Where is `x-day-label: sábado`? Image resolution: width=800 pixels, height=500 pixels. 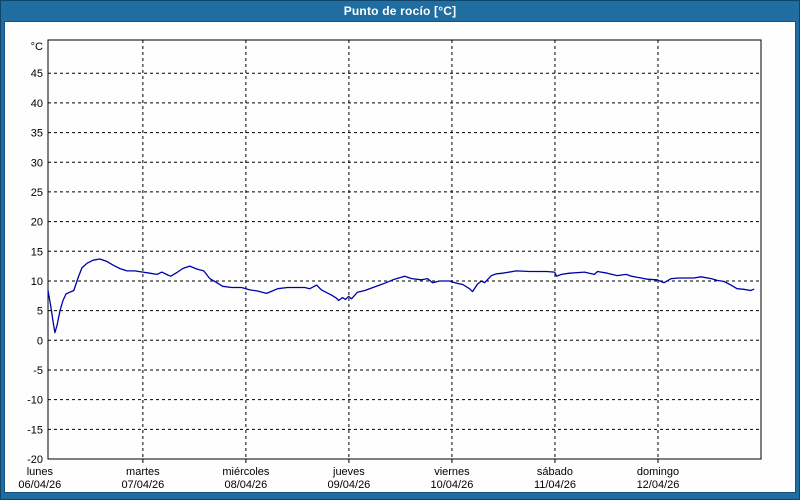 x-day-label: sábado is located at coordinates (555, 472).